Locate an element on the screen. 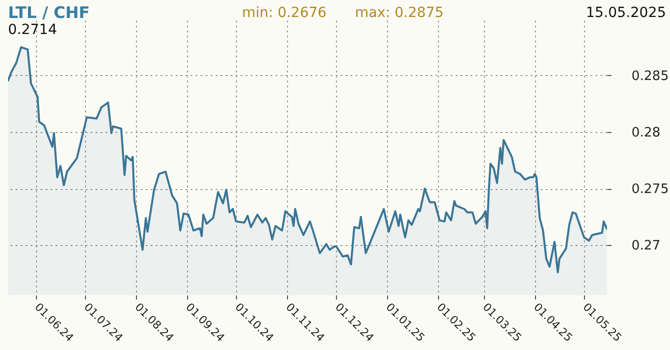 The image size is (670, 350). annotation: max: 0.2875 is located at coordinates (399, 13).